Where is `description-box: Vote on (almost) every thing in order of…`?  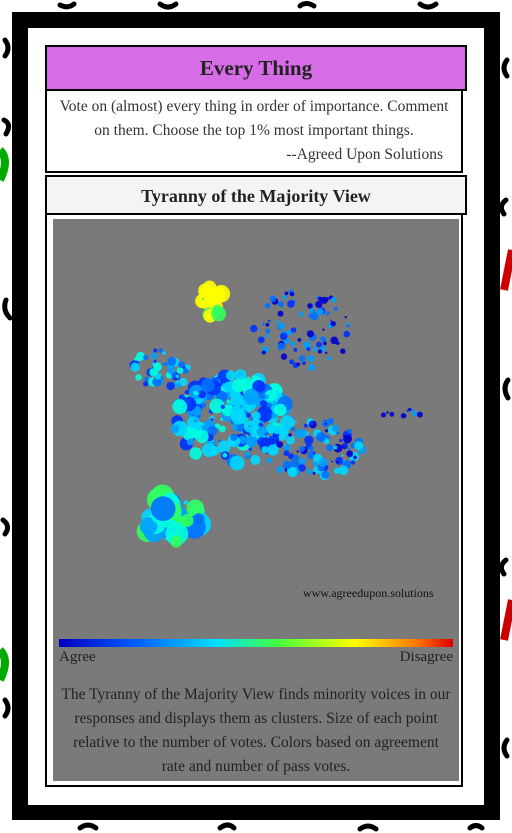 description-box: Vote on (almost) every thing in order of… is located at coordinates (254, 131).